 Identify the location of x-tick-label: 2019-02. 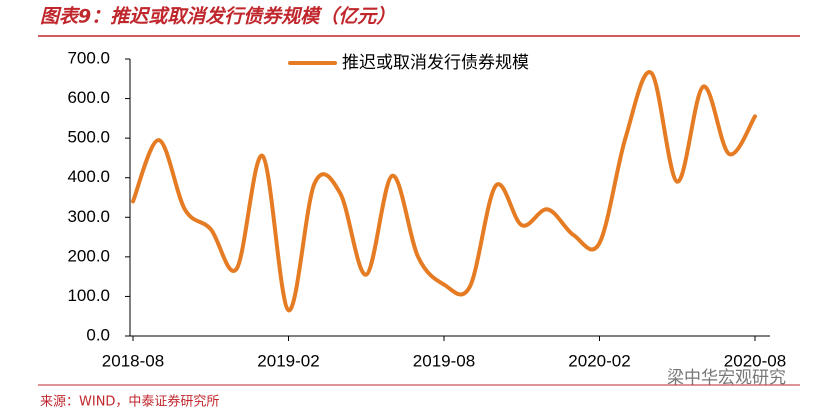
(288, 360).